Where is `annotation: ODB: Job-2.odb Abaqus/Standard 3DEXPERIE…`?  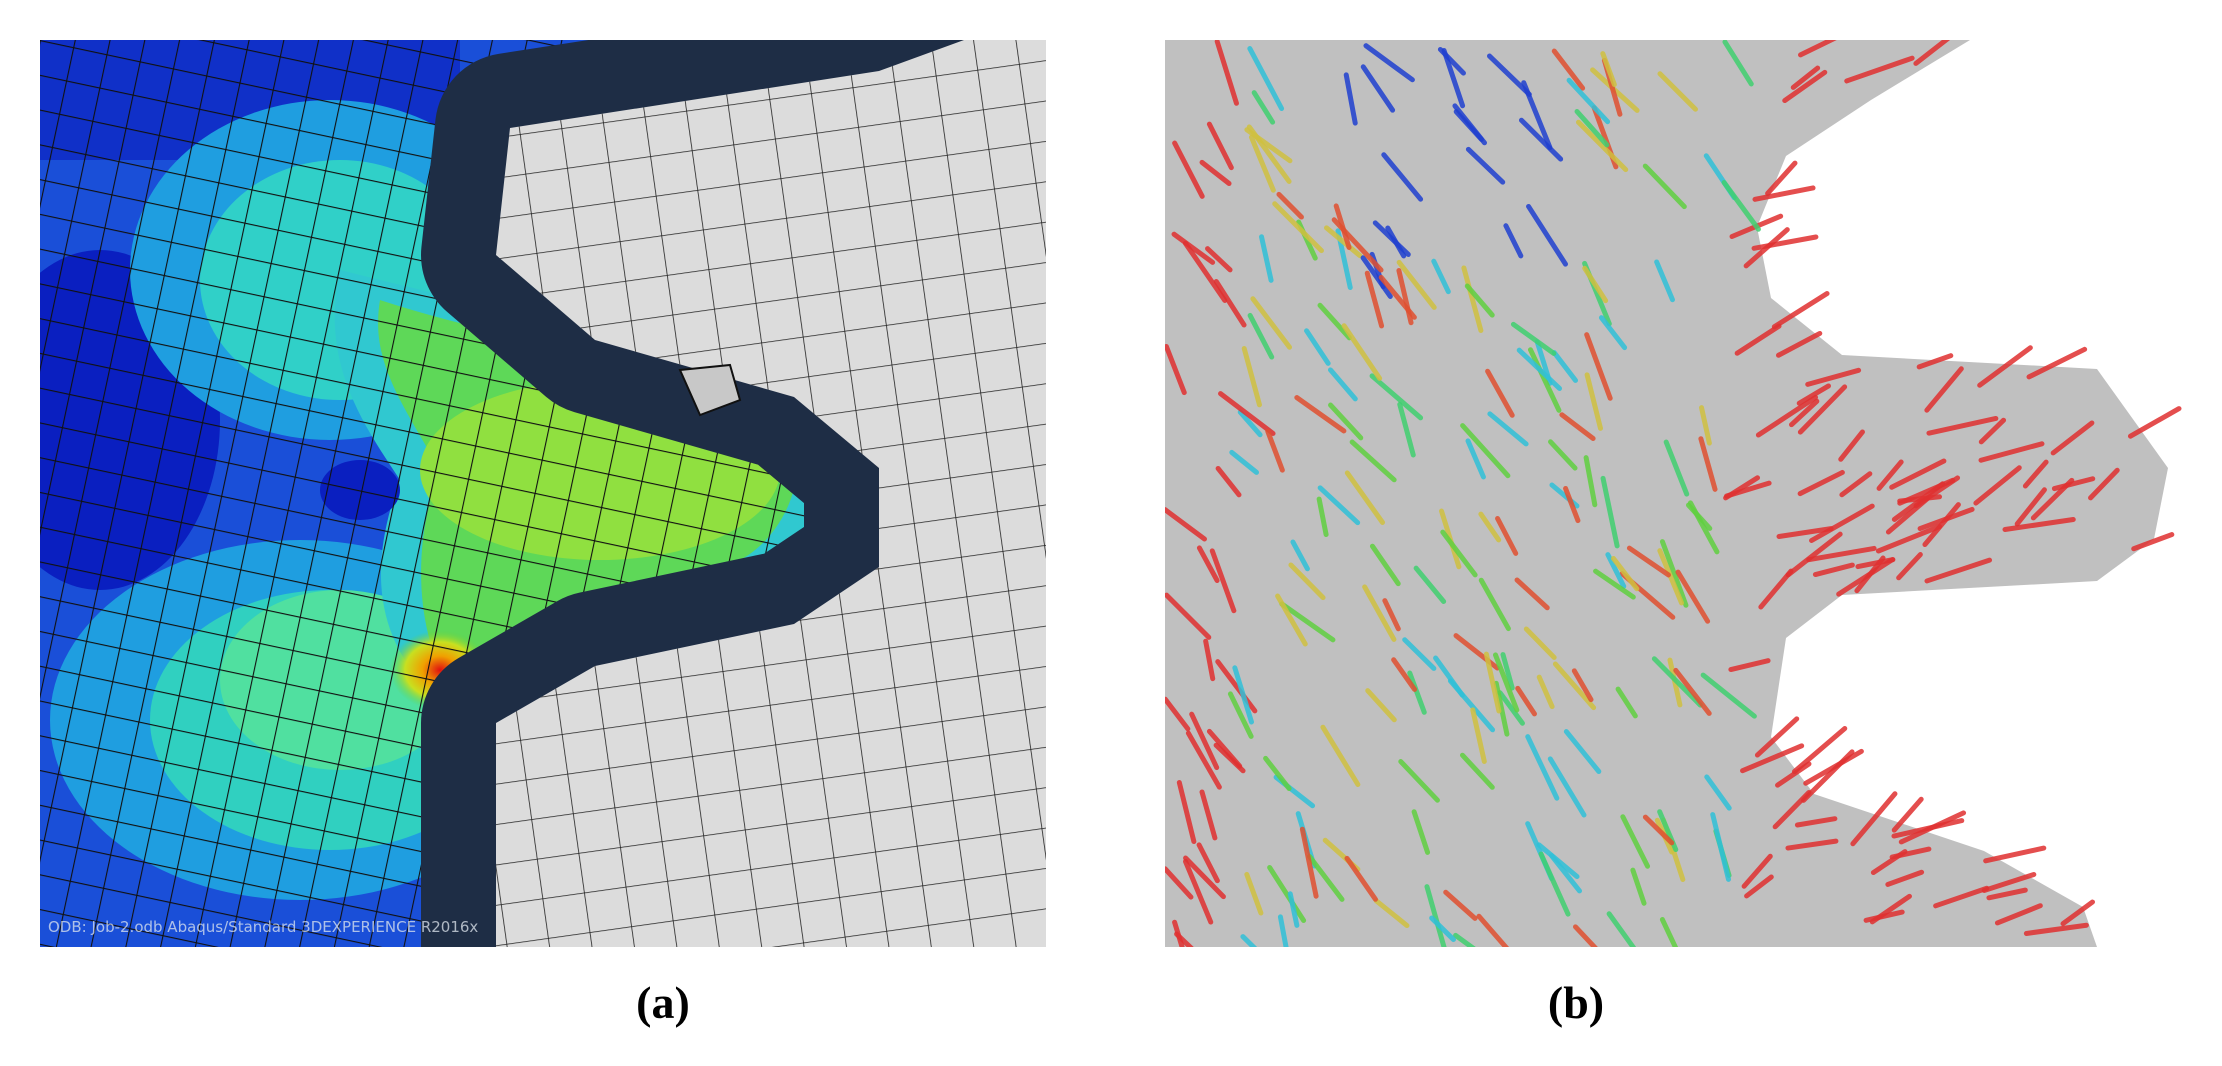 annotation: ODB: Job-2.odb Abaqus/Standard 3DEXPERIE… is located at coordinates (263, 927).